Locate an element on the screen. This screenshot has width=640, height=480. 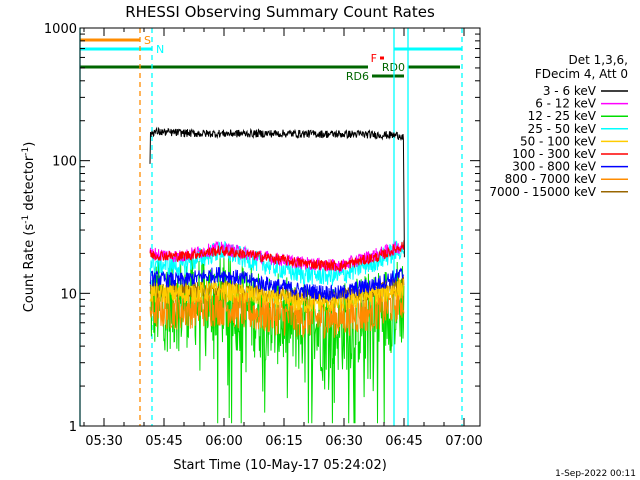
legend-label: 100 - 300 keV is located at coordinates (554, 154).